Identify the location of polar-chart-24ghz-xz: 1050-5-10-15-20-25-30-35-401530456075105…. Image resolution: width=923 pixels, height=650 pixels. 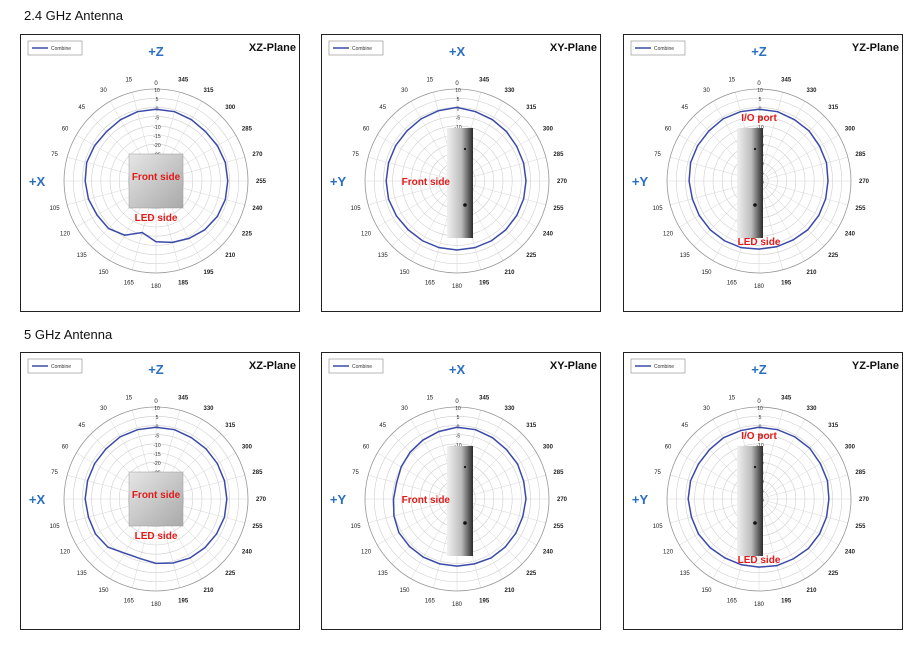
(160, 173).